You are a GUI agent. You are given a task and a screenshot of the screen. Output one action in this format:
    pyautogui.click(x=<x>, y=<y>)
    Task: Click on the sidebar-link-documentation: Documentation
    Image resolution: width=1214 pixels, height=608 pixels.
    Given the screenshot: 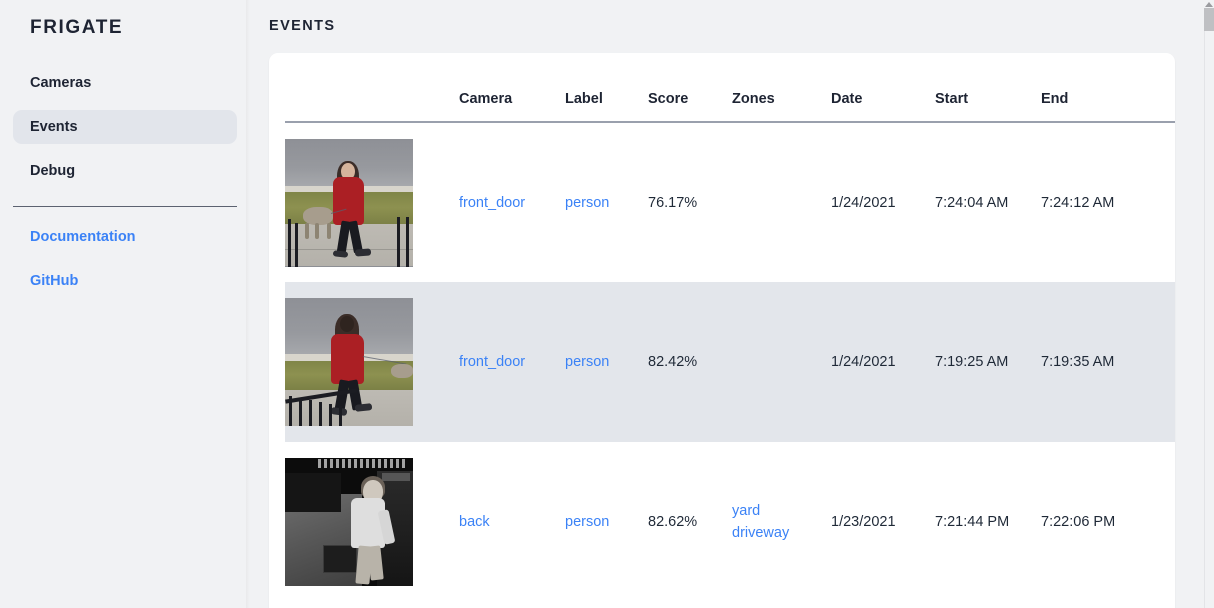 What is the action you would take?
    pyautogui.click(x=125, y=237)
    